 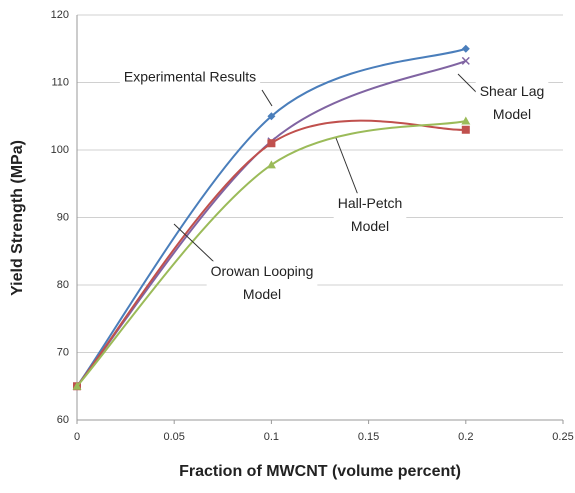 I want to click on x-tick-label: 0.05, so click(x=173, y=437).